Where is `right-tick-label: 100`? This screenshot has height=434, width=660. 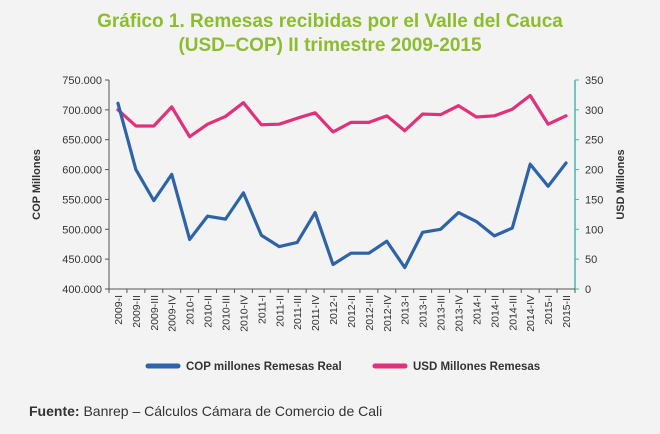 right-tick-label: 100 is located at coordinates (594, 230).